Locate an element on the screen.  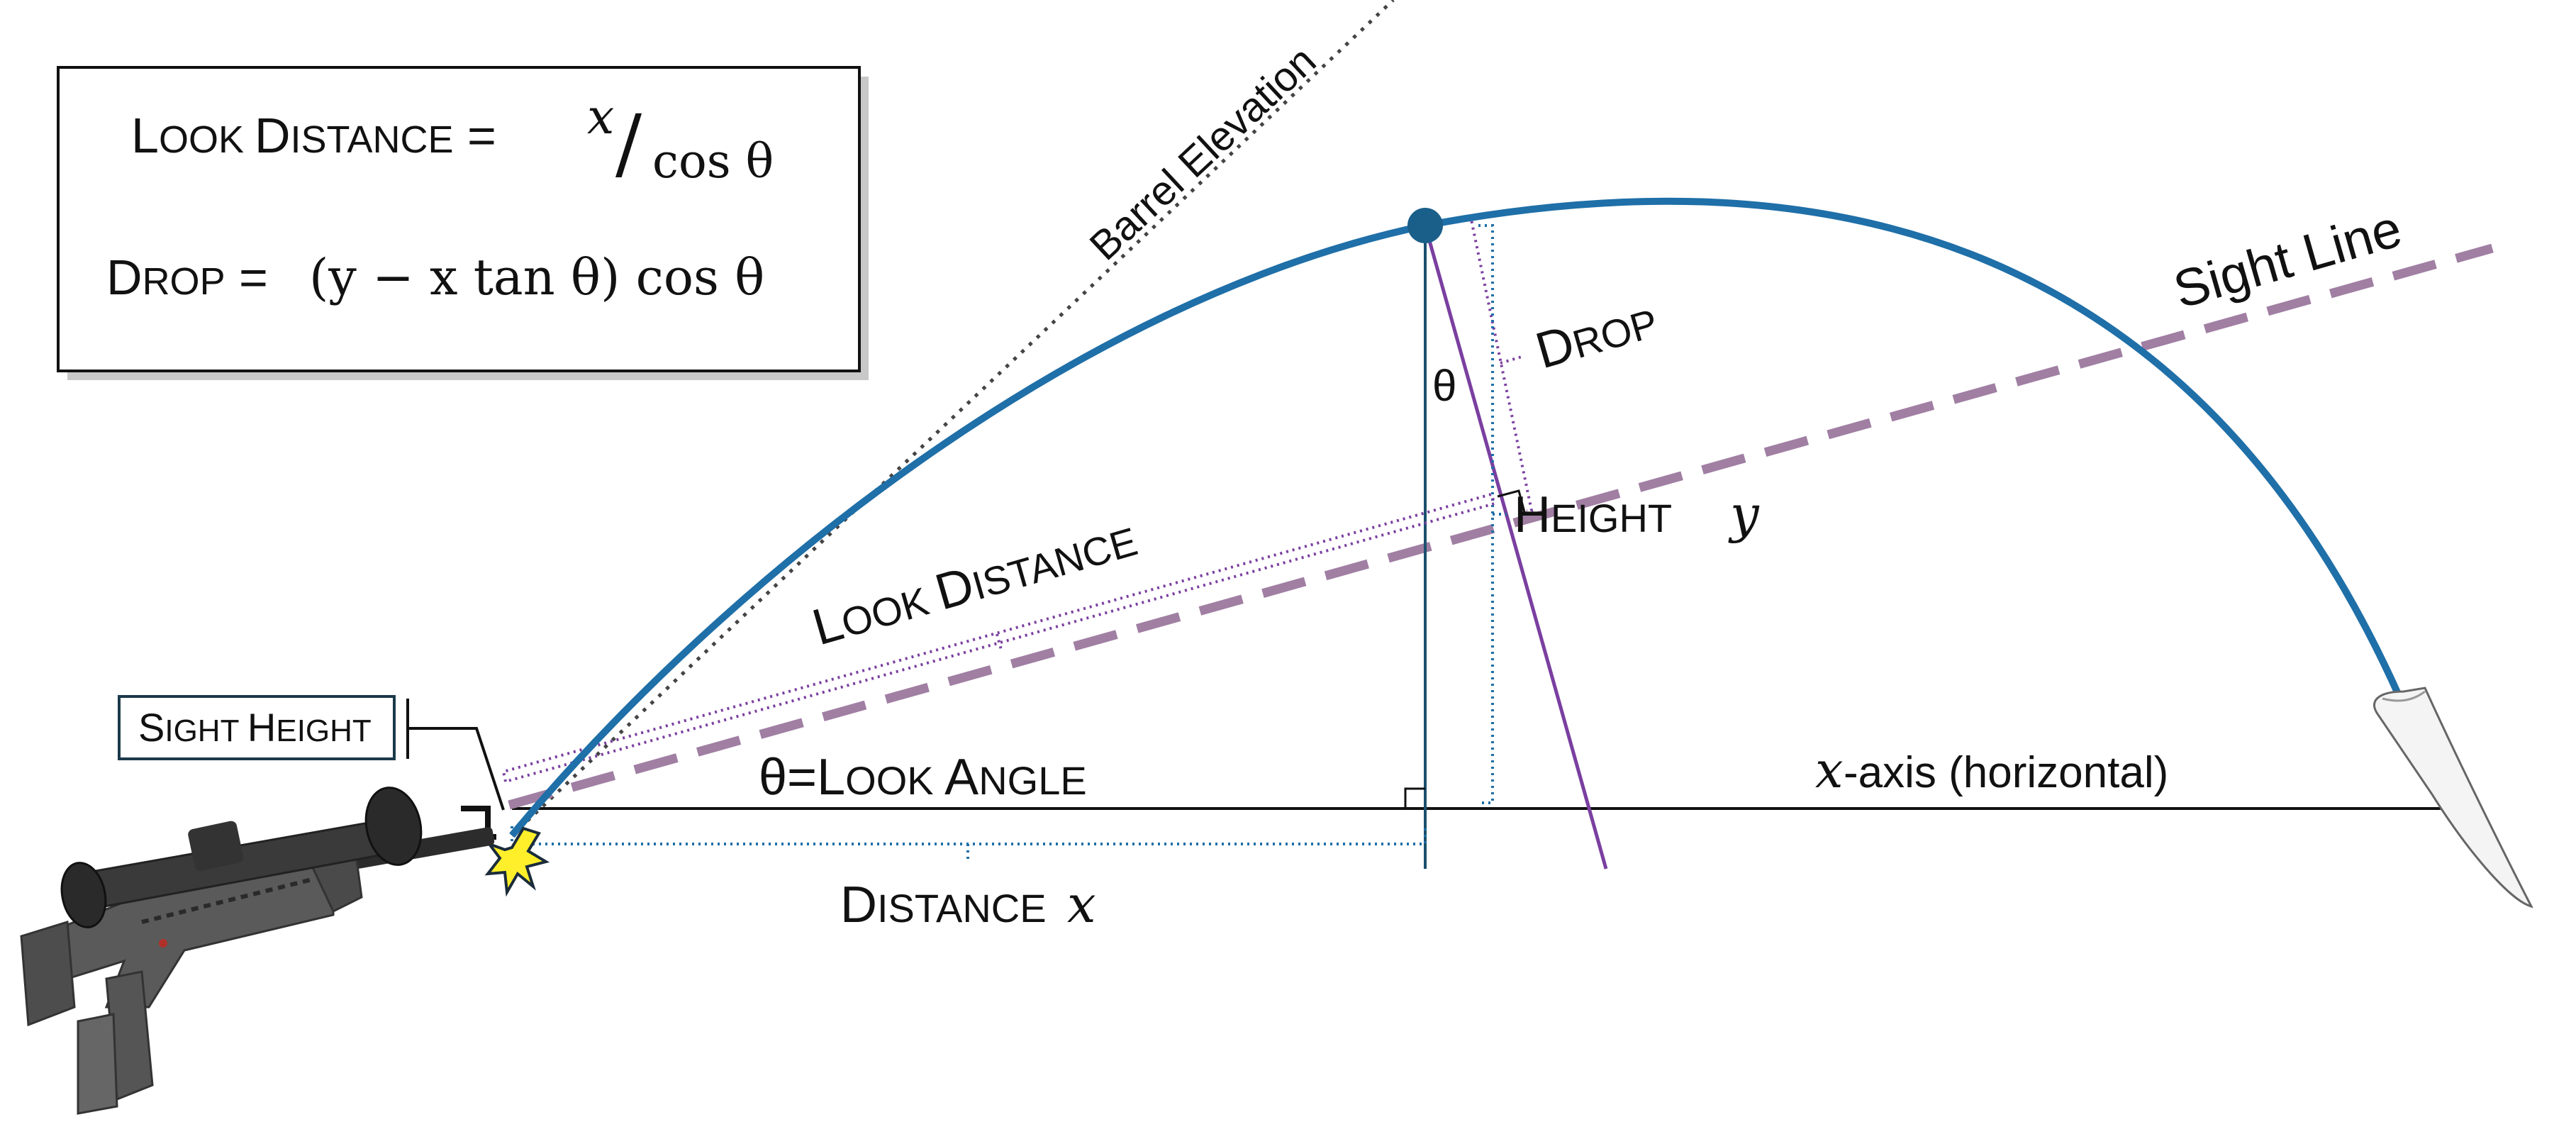
drop-bracket is located at coordinates (1500, 365).